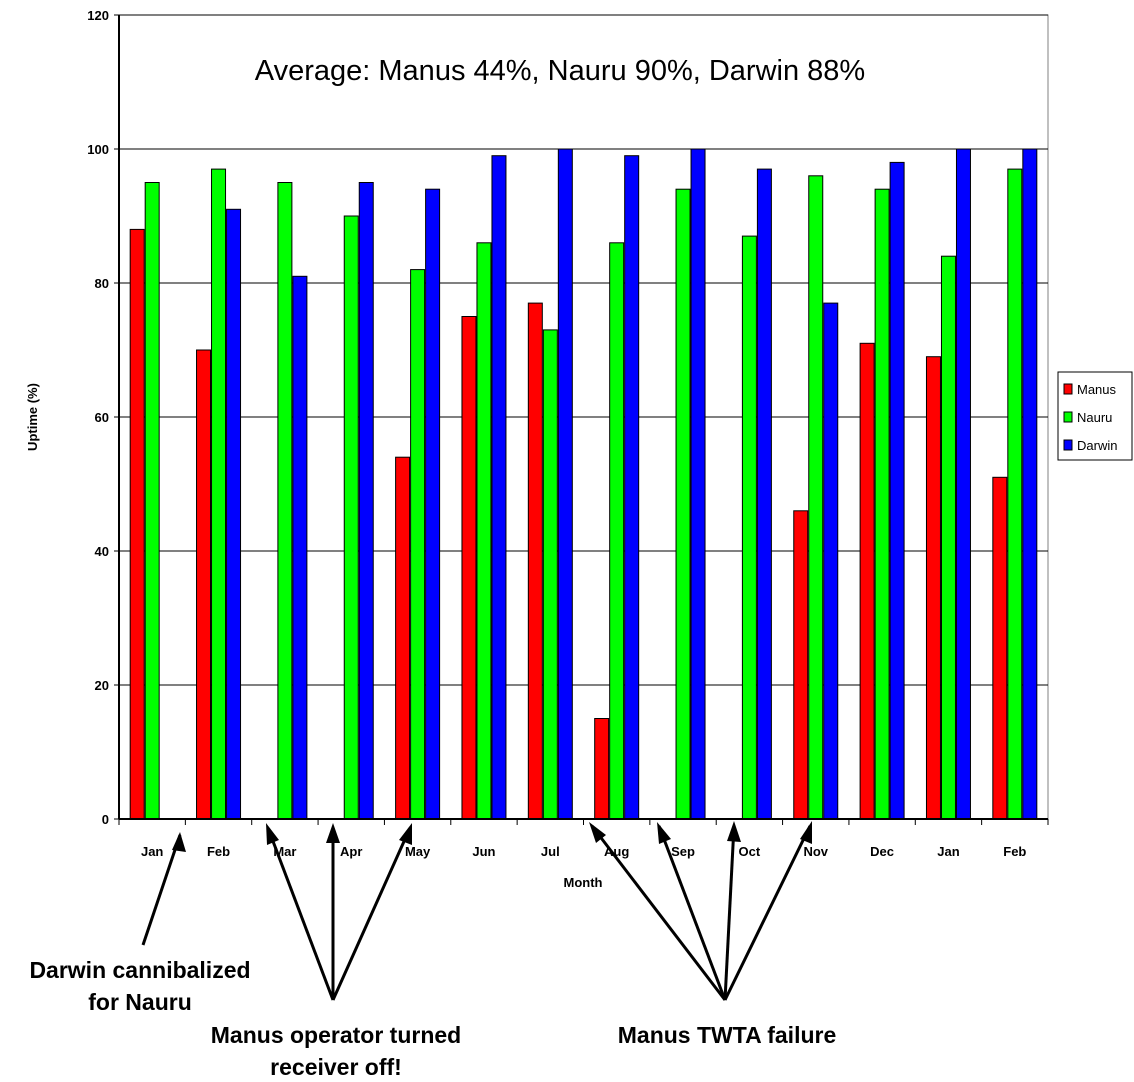 Image resolution: width=1134 pixels, height=1082 pixels. What do you see at coordinates (102, 283) in the screenshot?
I see `y-tick-label: 80` at bounding box center [102, 283].